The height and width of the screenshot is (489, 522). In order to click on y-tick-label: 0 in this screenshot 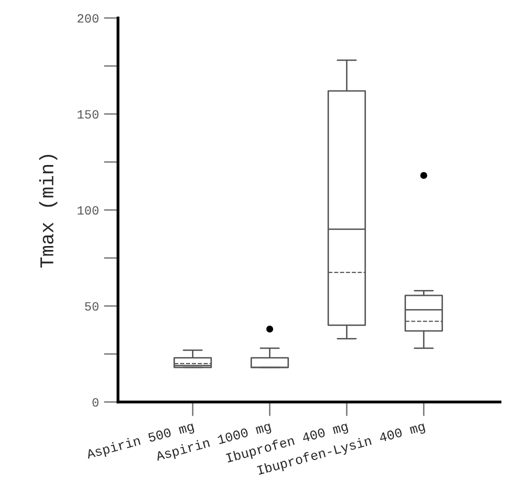, I will do `click(95, 402)`.